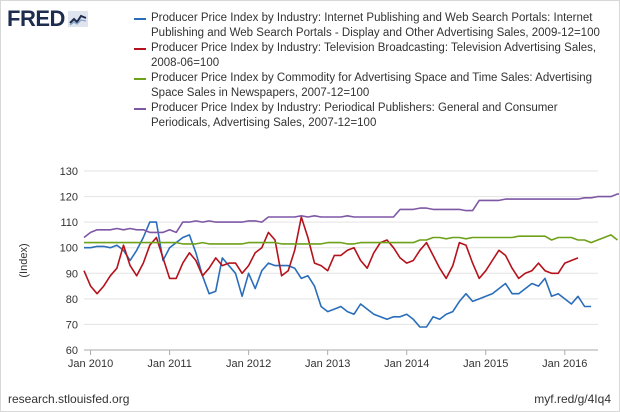 The image size is (620, 412). What do you see at coordinates (248, 364) in the screenshot?
I see `x-tick-label: Jan 2012` at bounding box center [248, 364].